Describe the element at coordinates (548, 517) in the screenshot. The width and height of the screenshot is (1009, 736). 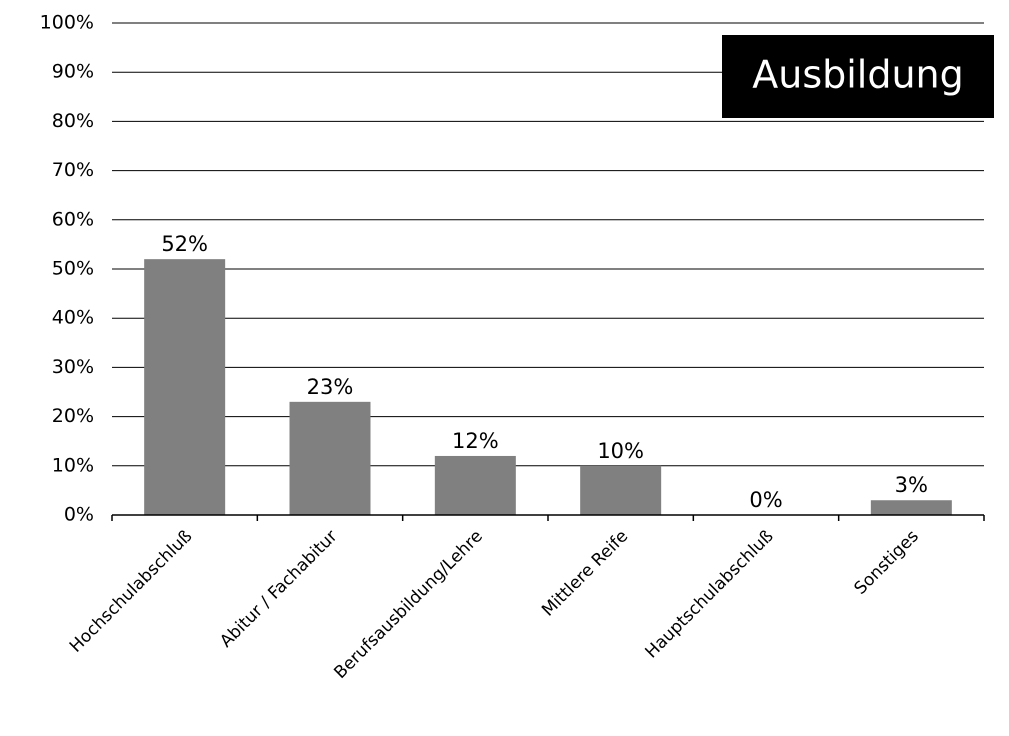
I see `x-axis` at that location.